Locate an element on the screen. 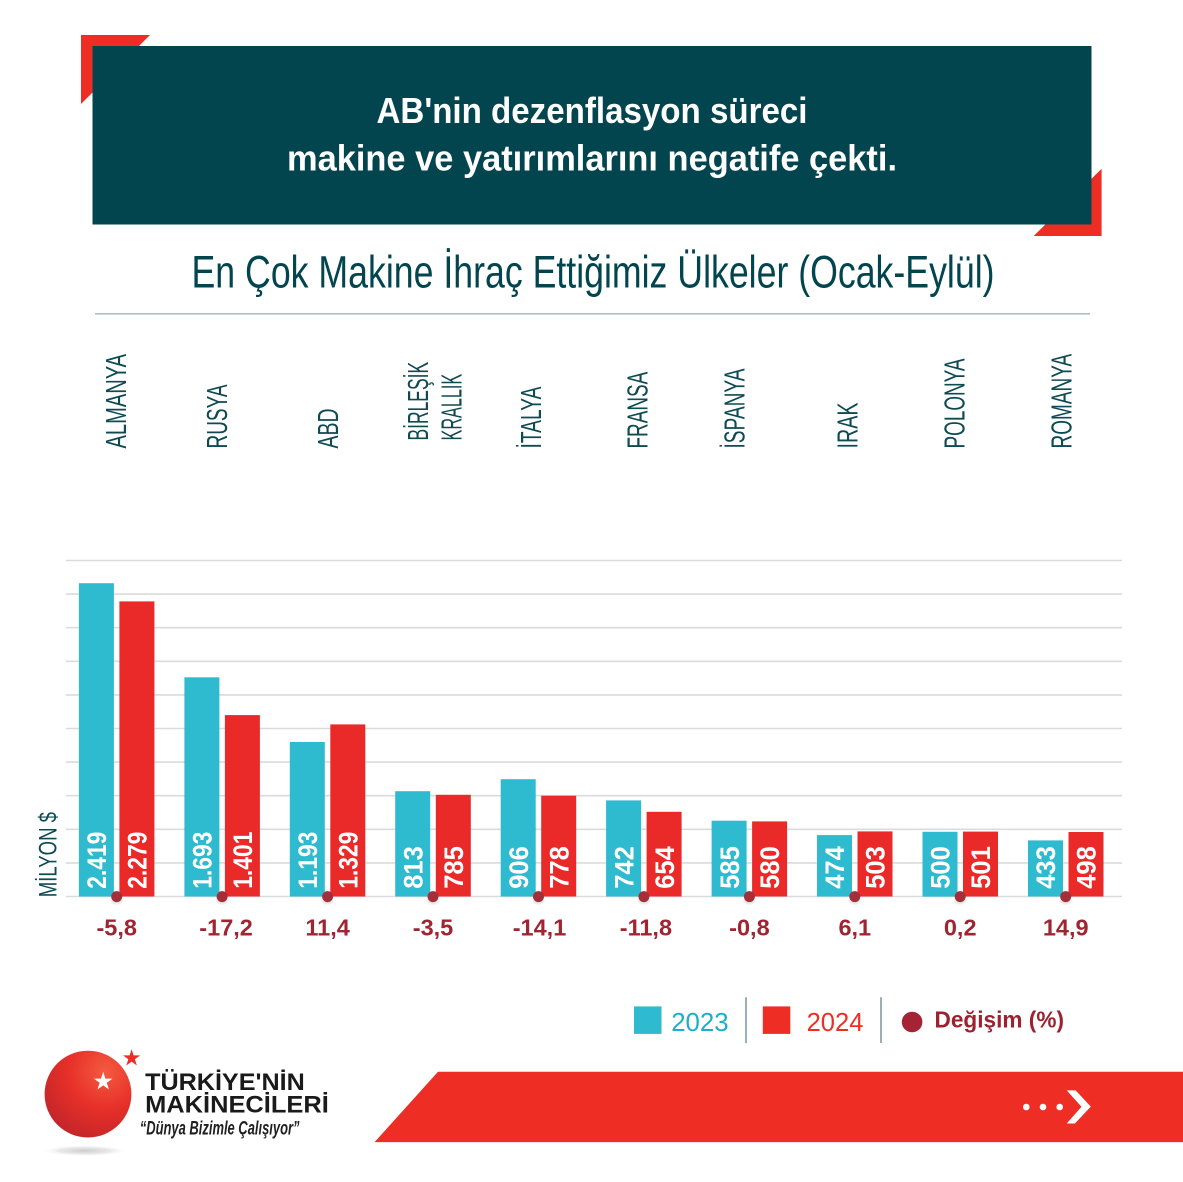  svg-text: 906 is located at coordinates (519, 867).